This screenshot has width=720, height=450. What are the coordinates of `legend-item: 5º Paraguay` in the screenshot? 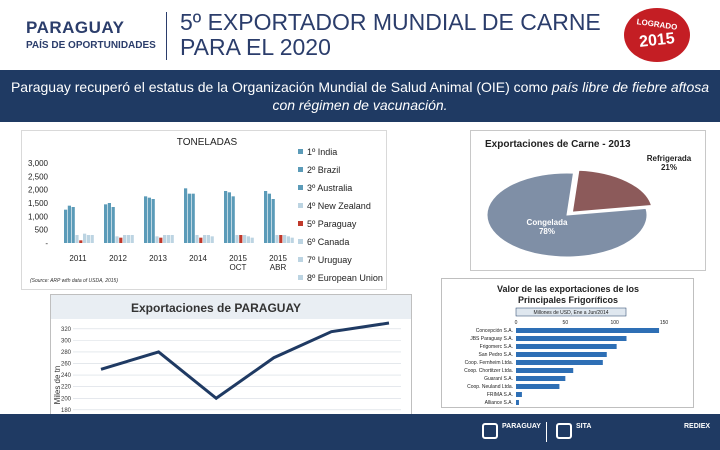 It's located at (353, 226).